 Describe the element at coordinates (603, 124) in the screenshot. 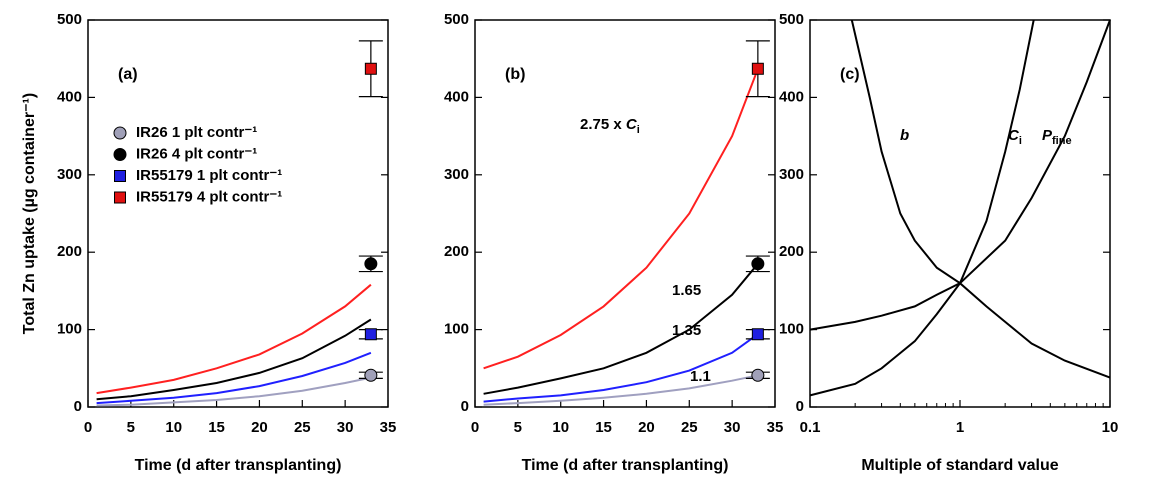

I see `curve-label-text: 2.75 x` at that location.